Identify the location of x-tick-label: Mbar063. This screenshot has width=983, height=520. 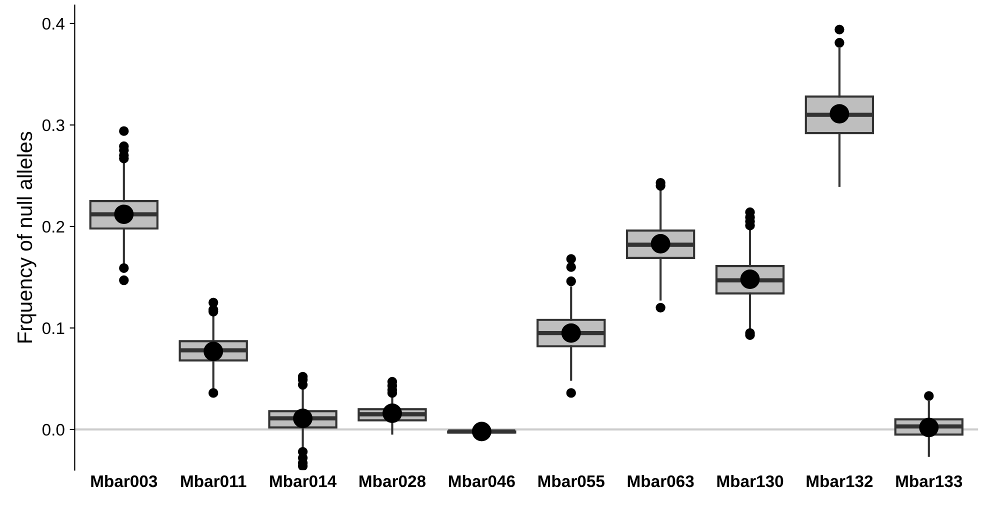
(661, 481).